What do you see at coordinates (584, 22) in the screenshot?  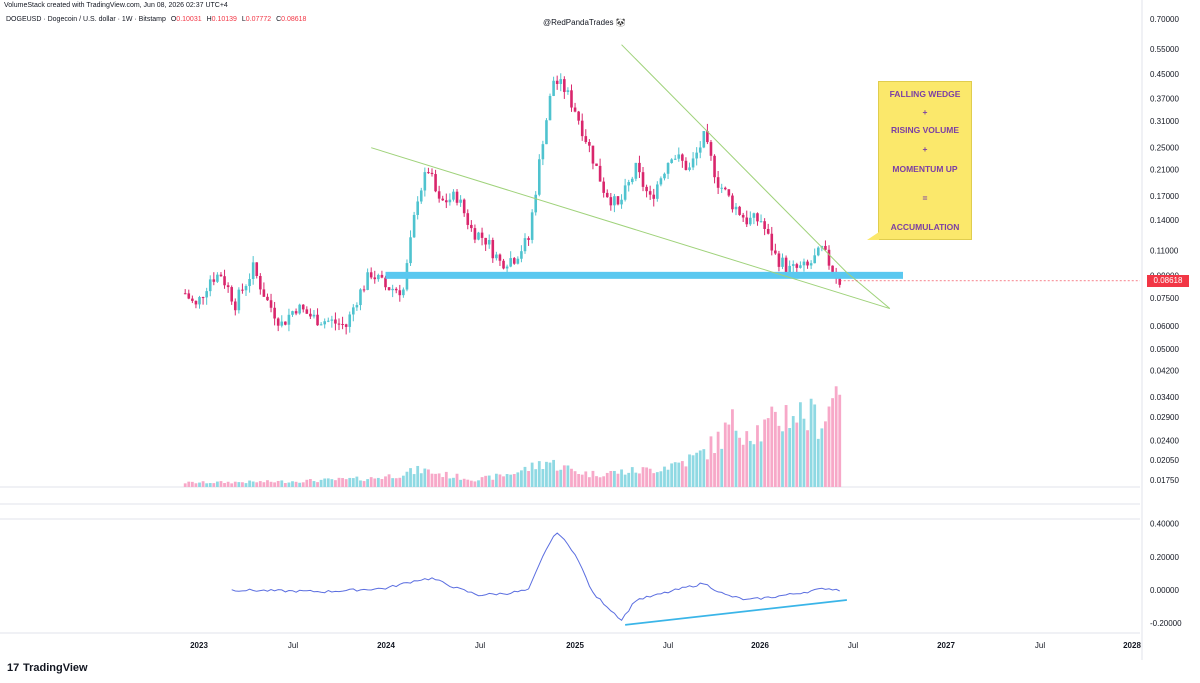 I see `author-watermark: @RedPandaTrades 🐼` at bounding box center [584, 22].